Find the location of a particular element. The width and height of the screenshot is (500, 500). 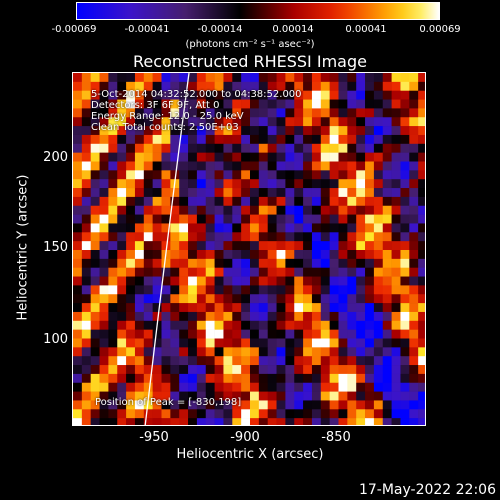

y-tick: 100 is located at coordinates (55, 339).